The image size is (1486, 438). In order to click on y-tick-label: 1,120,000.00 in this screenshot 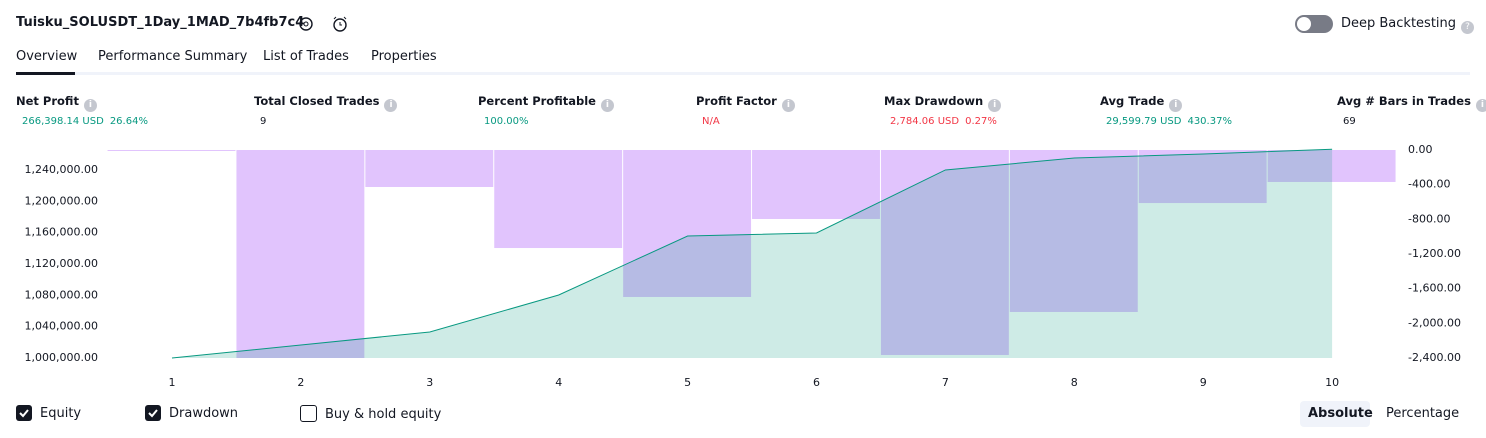, I will do `click(61, 263)`.